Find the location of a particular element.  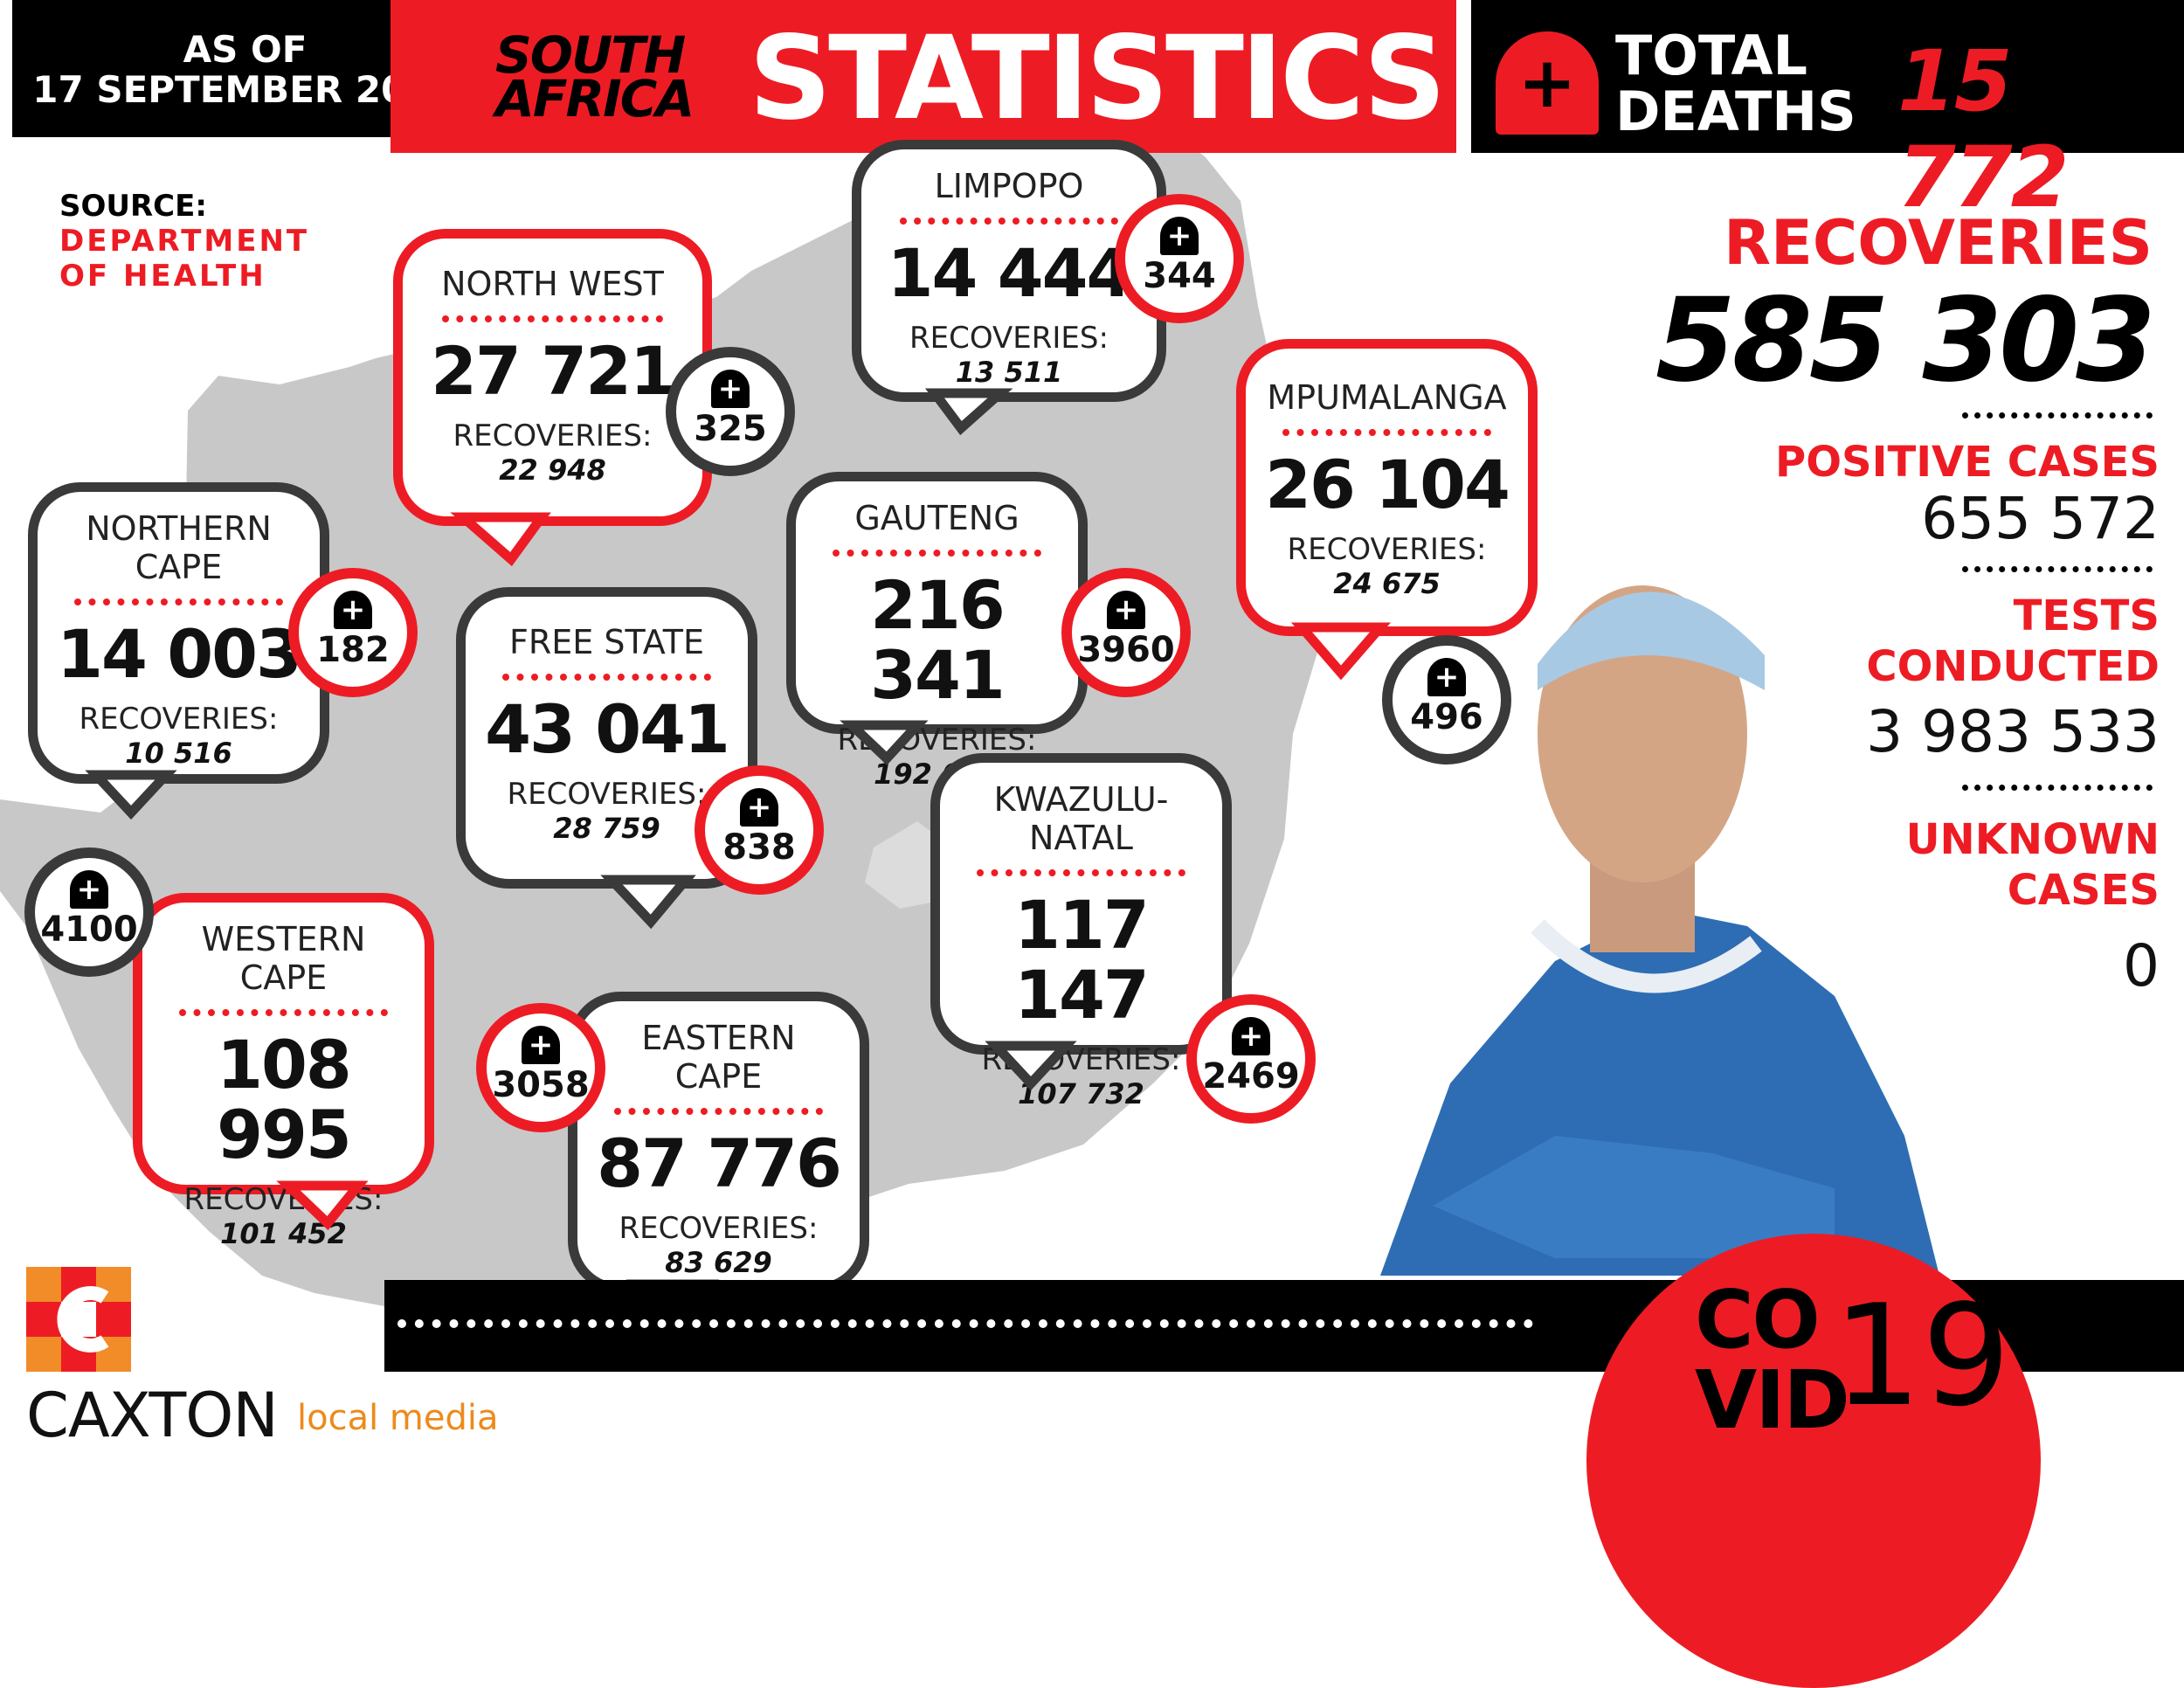

province-card-gauteng: GAUTENG 216 341 RECOVERIES: 192 081 is located at coordinates (937, 631).